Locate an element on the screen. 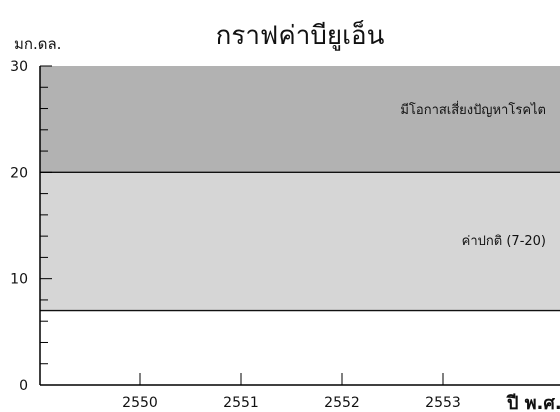 This screenshot has width=560, height=412. zone-label: ค่าปกติ (7-20) is located at coordinates (504, 241).